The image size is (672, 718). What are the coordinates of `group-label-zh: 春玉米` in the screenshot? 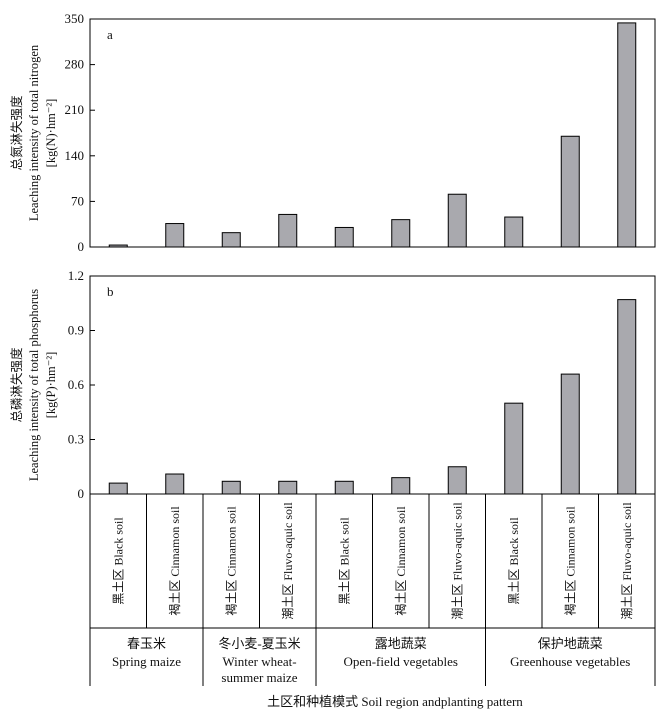 It's located at (146, 643).